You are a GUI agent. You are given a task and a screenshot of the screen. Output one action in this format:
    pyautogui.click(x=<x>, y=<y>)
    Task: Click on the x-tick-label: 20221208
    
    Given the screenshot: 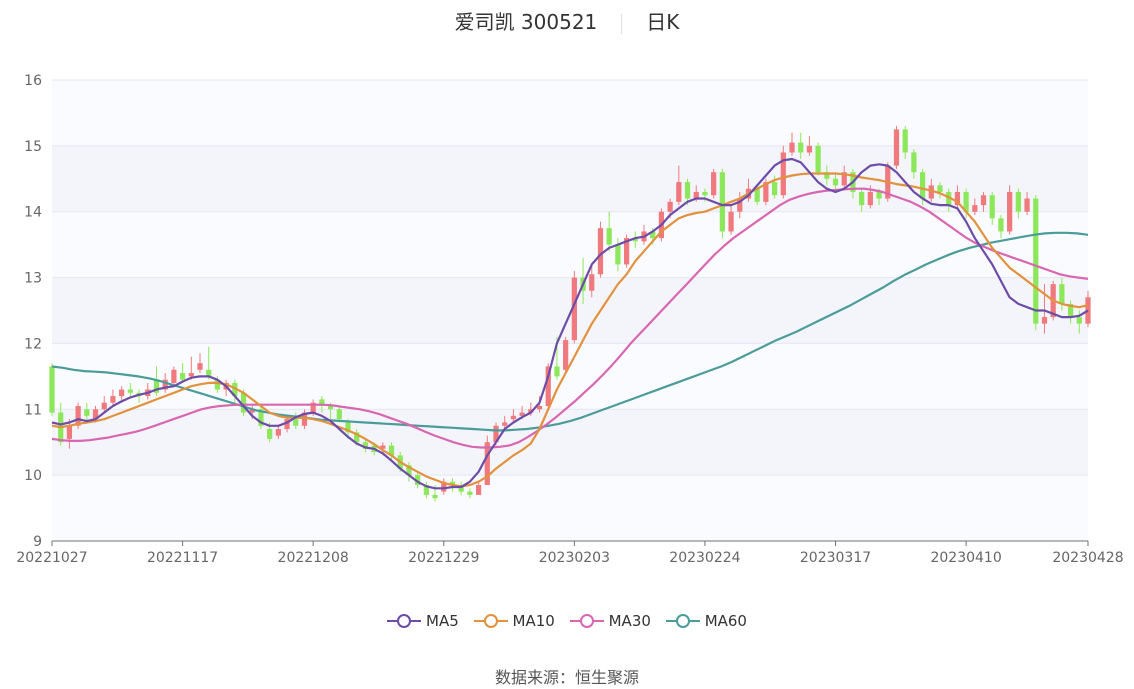 What is the action you would take?
    pyautogui.click(x=313, y=558)
    